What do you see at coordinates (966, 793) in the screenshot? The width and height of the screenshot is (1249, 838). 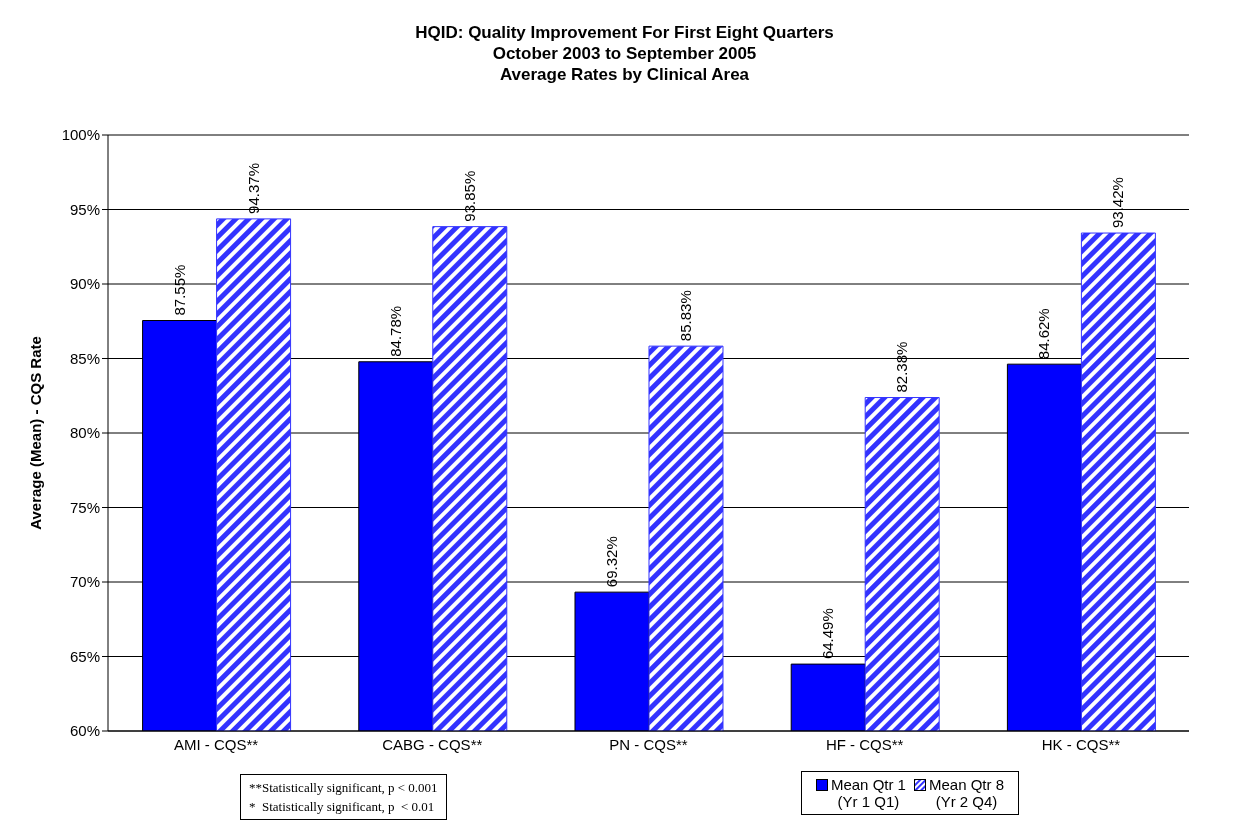 I see `text: Mean Qtr 8 (Yr 2 Q4)` at bounding box center [966, 793].